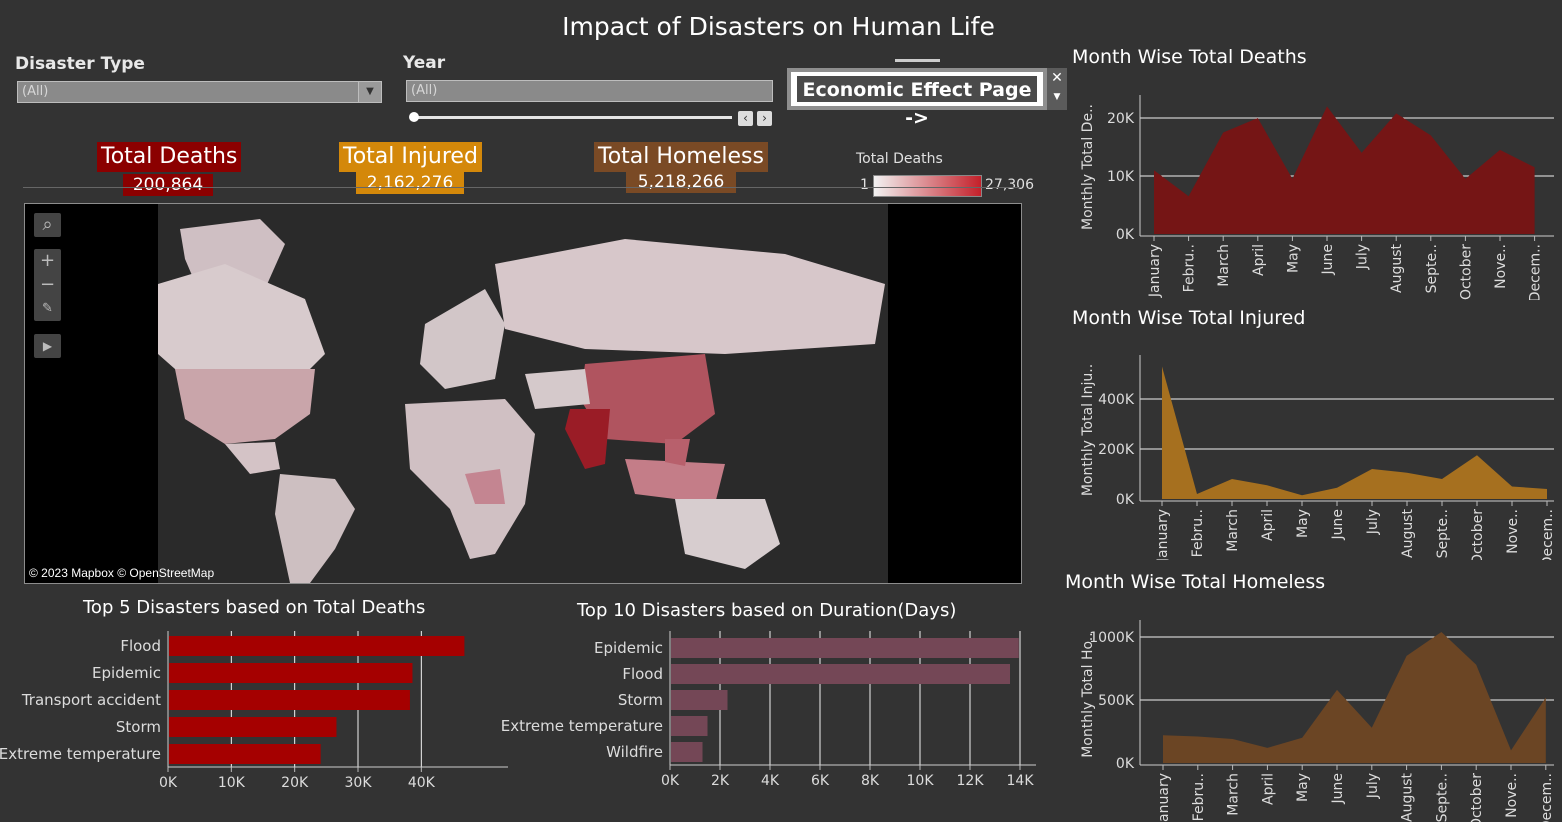  I want to click on year-slider-track, so click(572, 117).